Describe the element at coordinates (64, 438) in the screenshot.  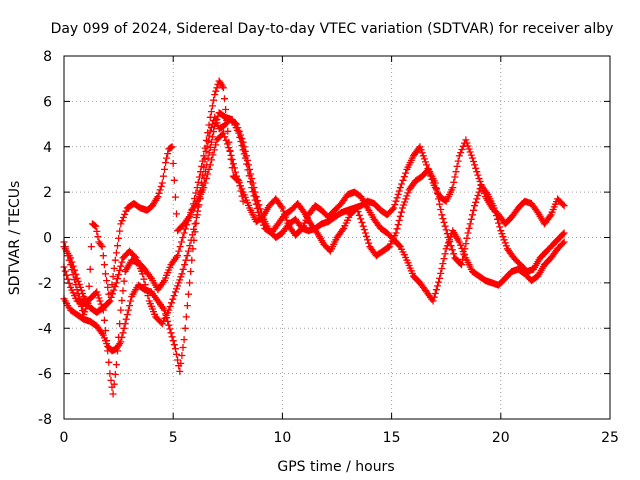
I see `x-tick-label: 0` at that location.